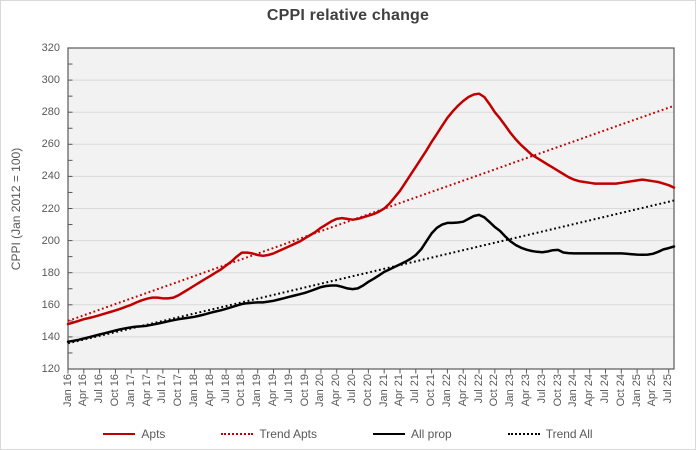 The height and width of the screenshot is (450, 696). Describe the element at coordinates (162, 389) in the screenshot. I see `x-tick-label: Jul 17` at that location.